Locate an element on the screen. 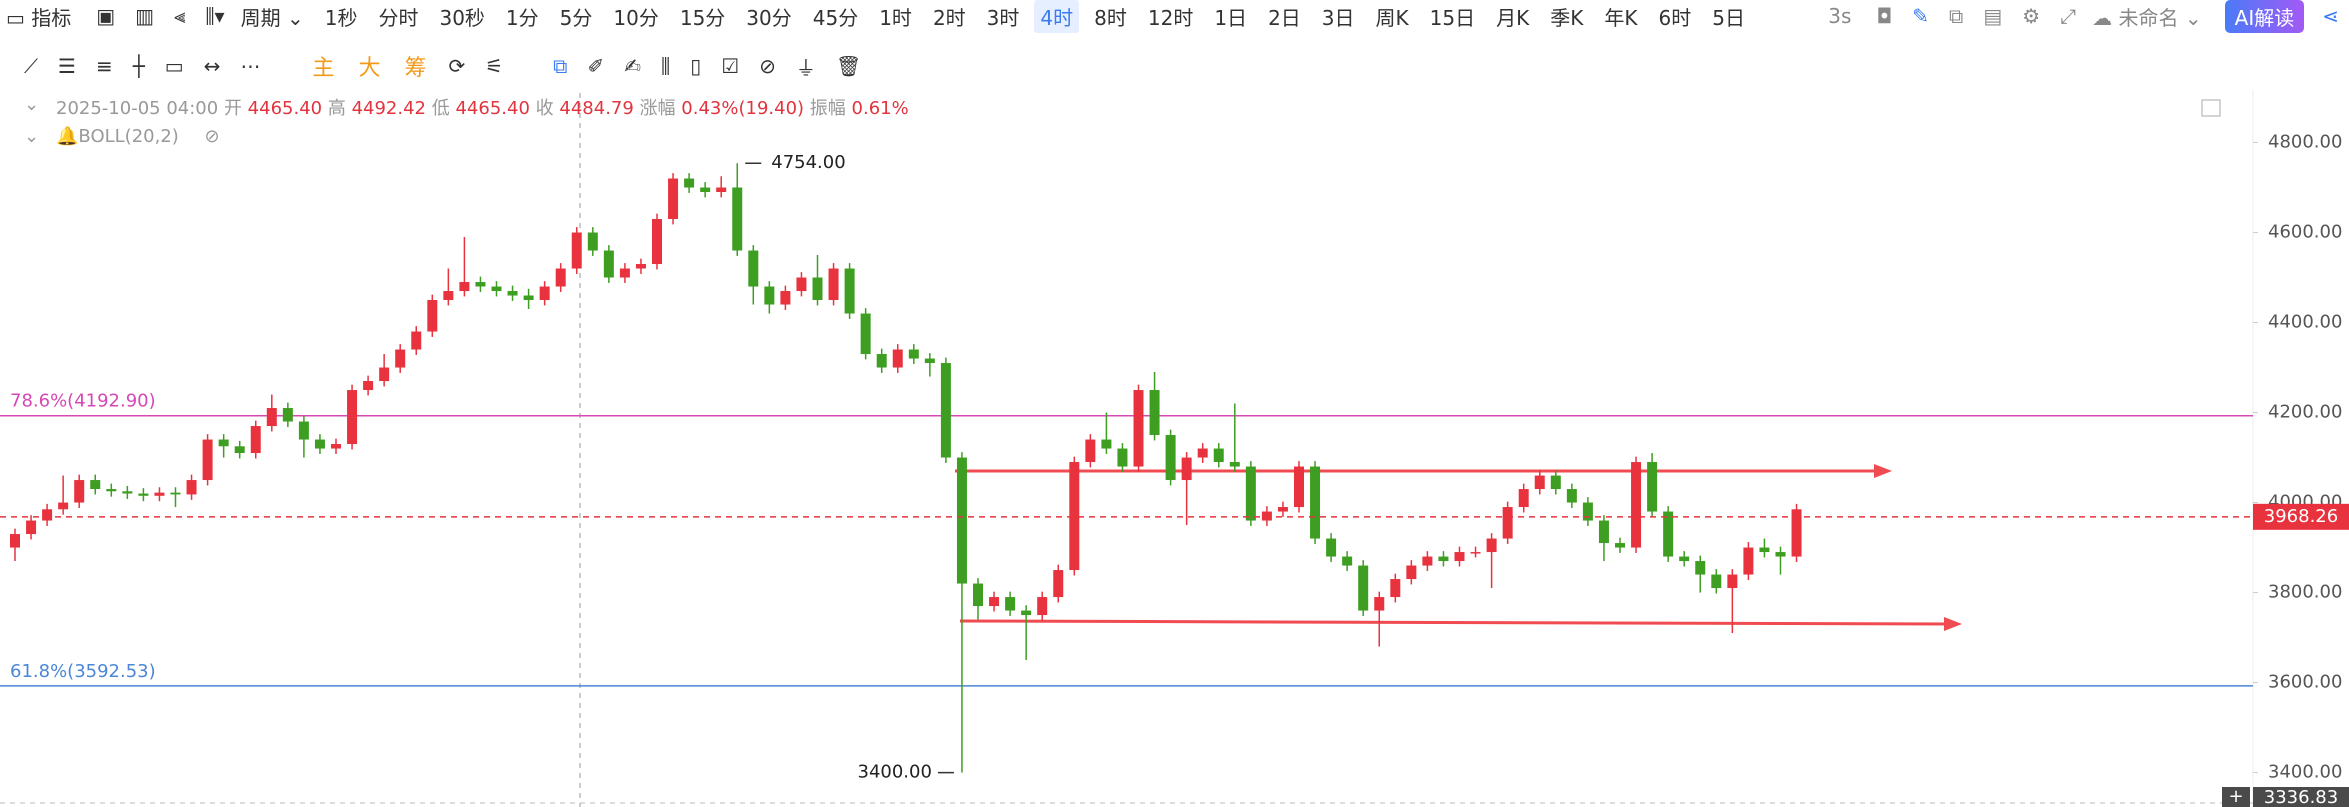 The height and width of the screenshot is (807, 2349). tool: ✐ is located at coordinates (596, 66).